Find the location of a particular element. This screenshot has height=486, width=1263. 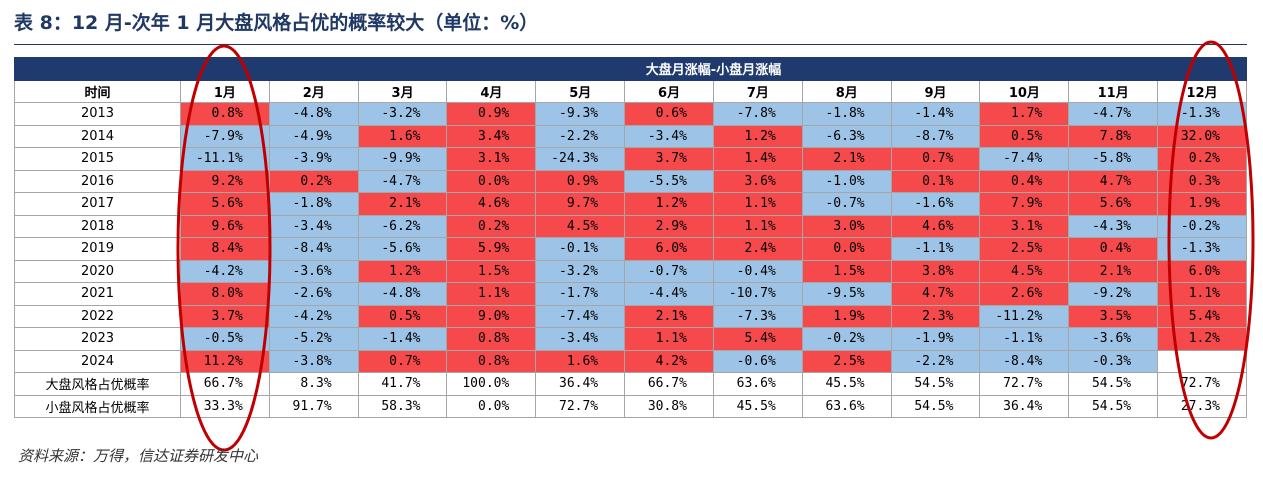

summary-cell: 63.6% is located at coordinates (846, 406).